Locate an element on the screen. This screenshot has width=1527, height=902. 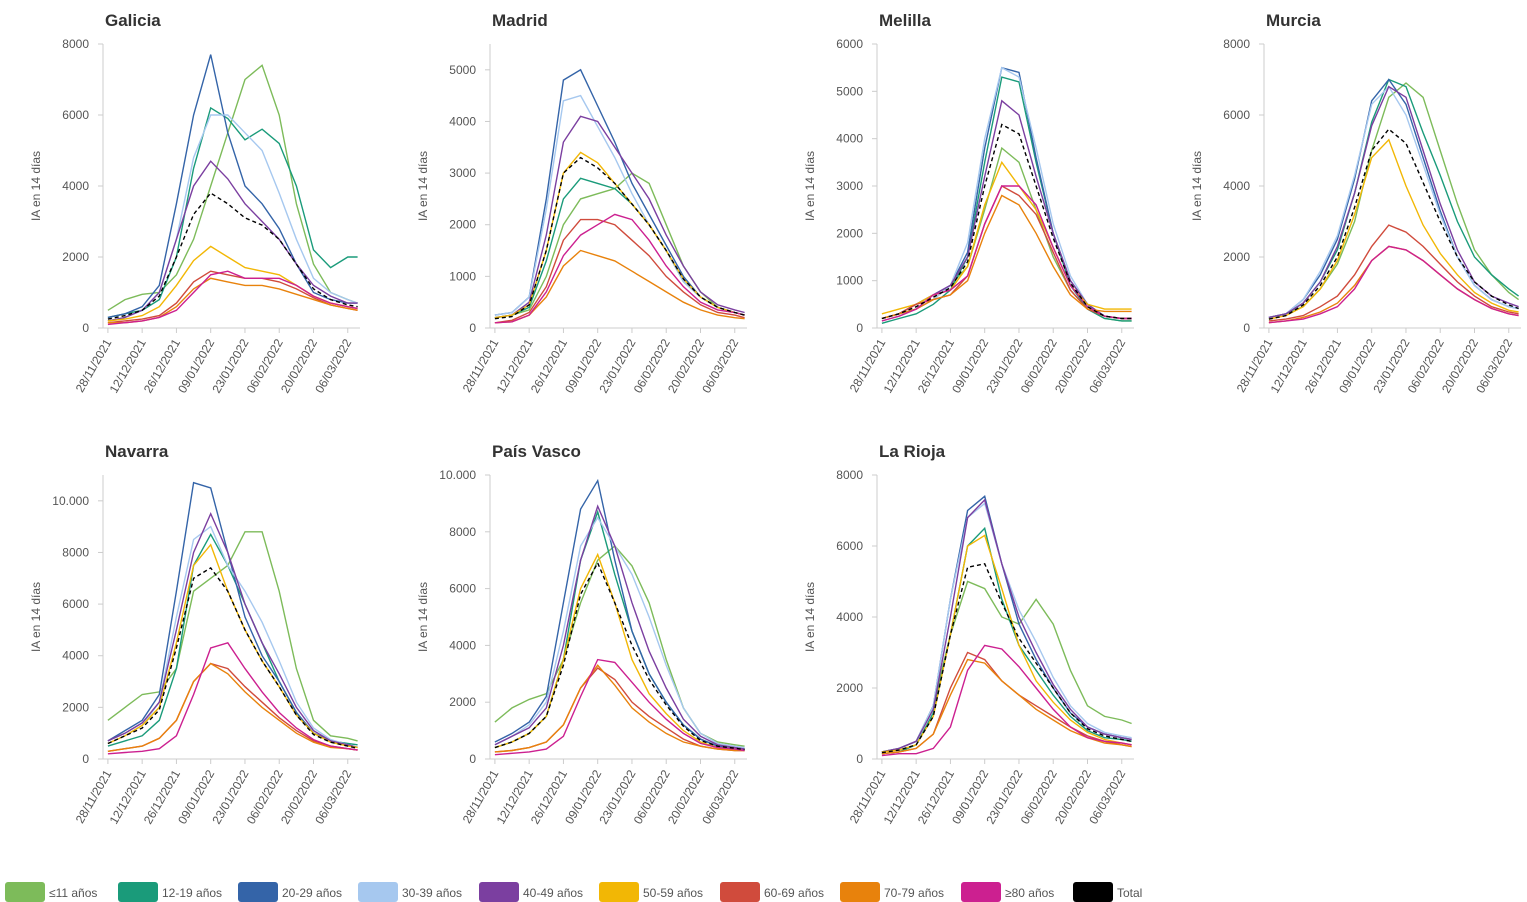
chart-title: Murcia is located at coordinates (1293, 20).